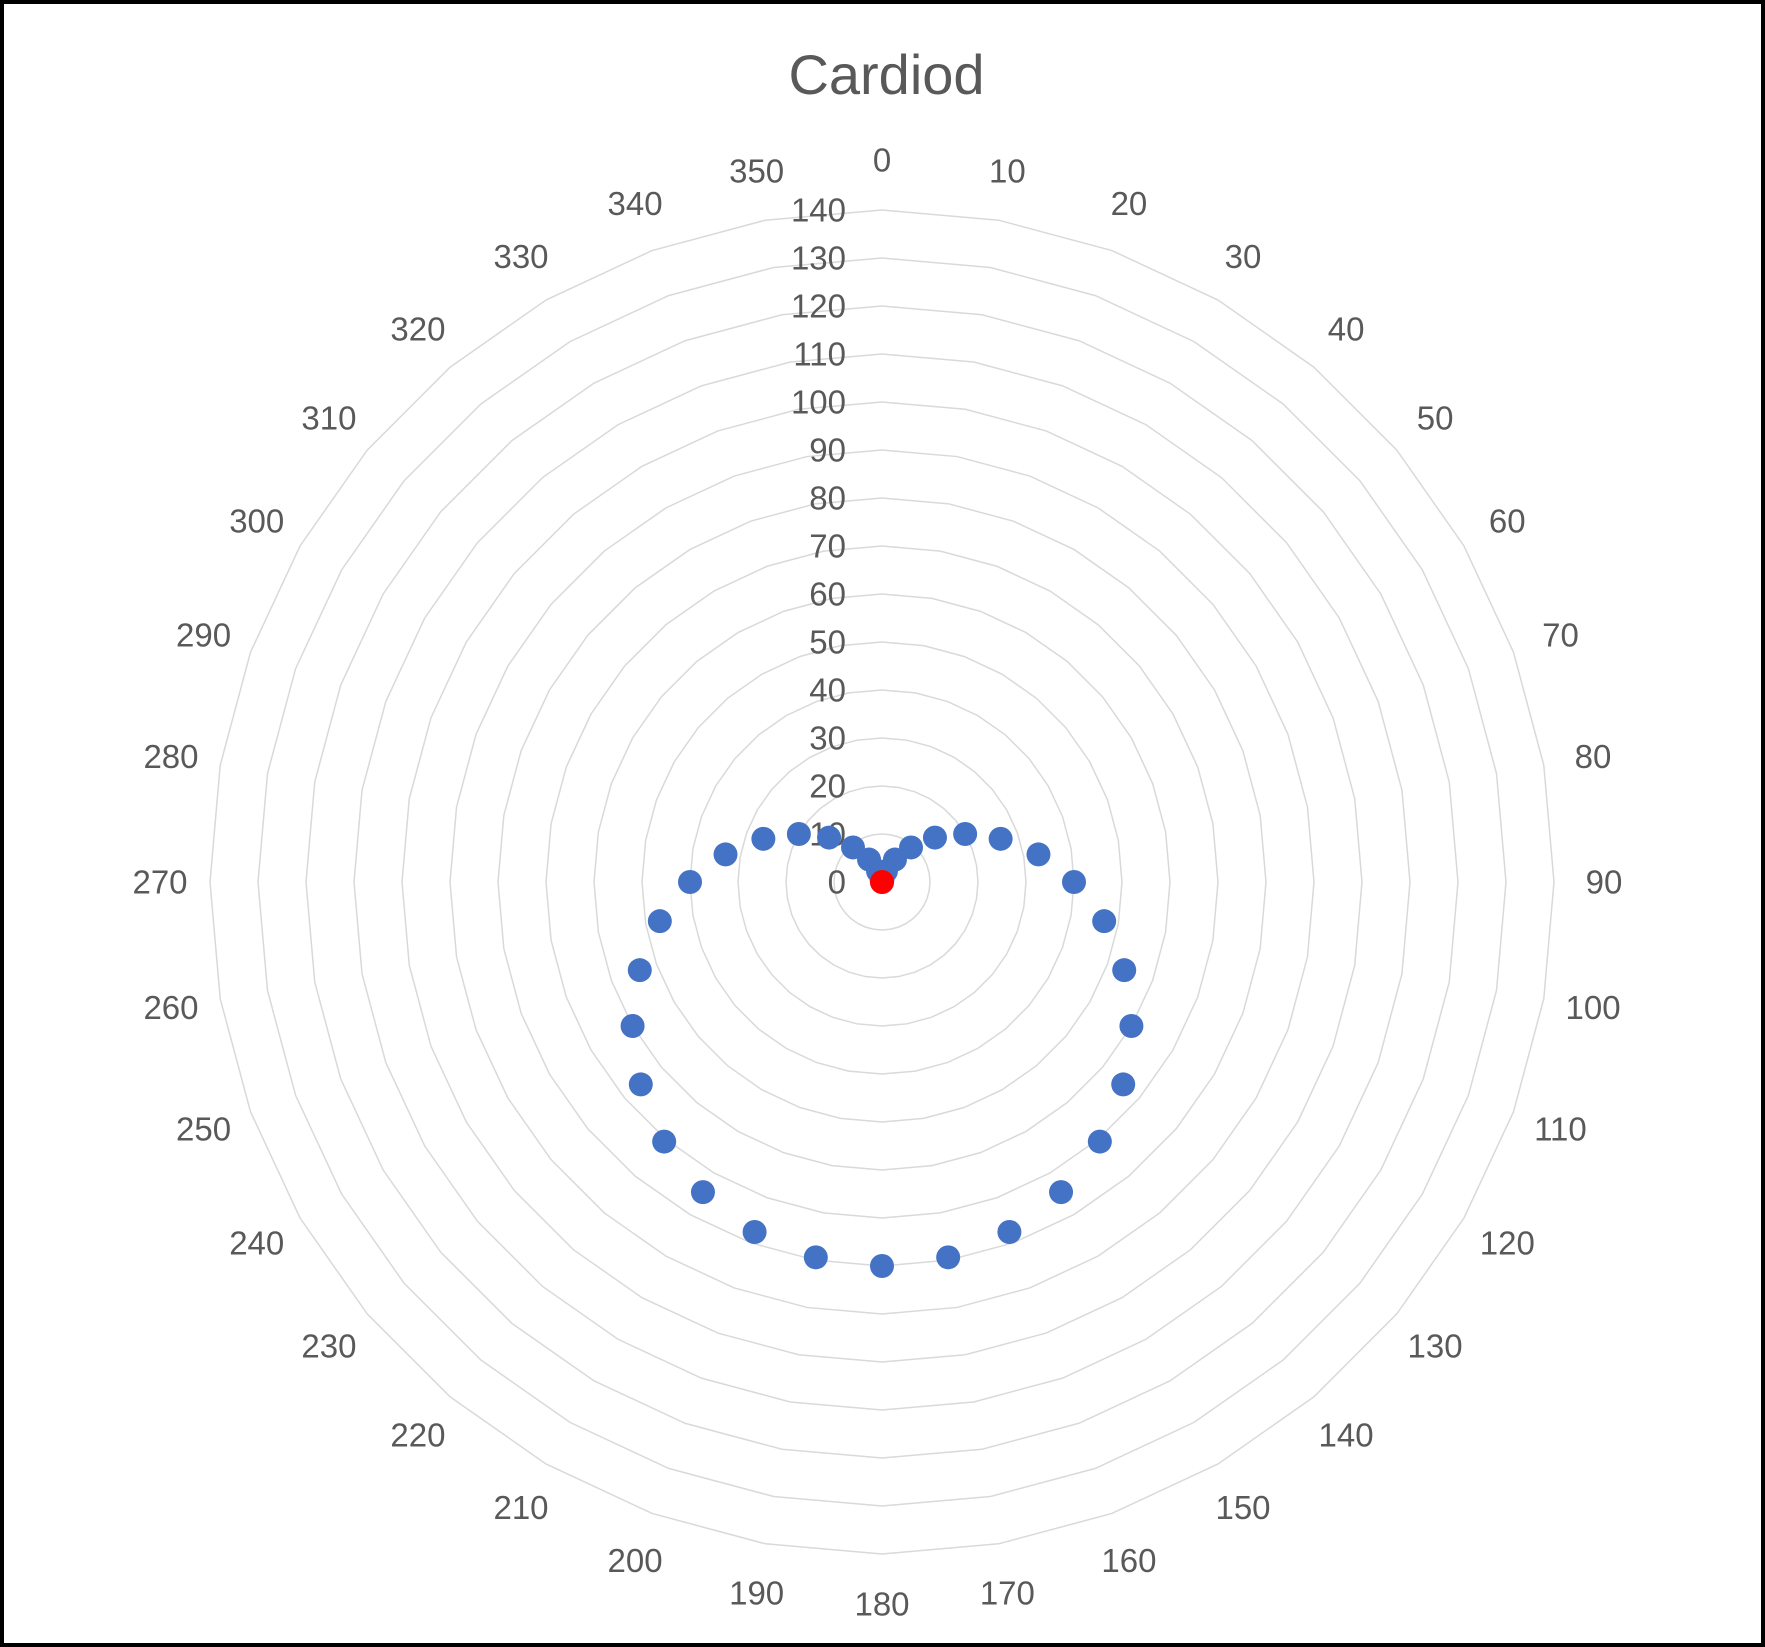 The image size is (1765, 1647). I want to click on angle-tick-label: 180, so click(881, 1604).